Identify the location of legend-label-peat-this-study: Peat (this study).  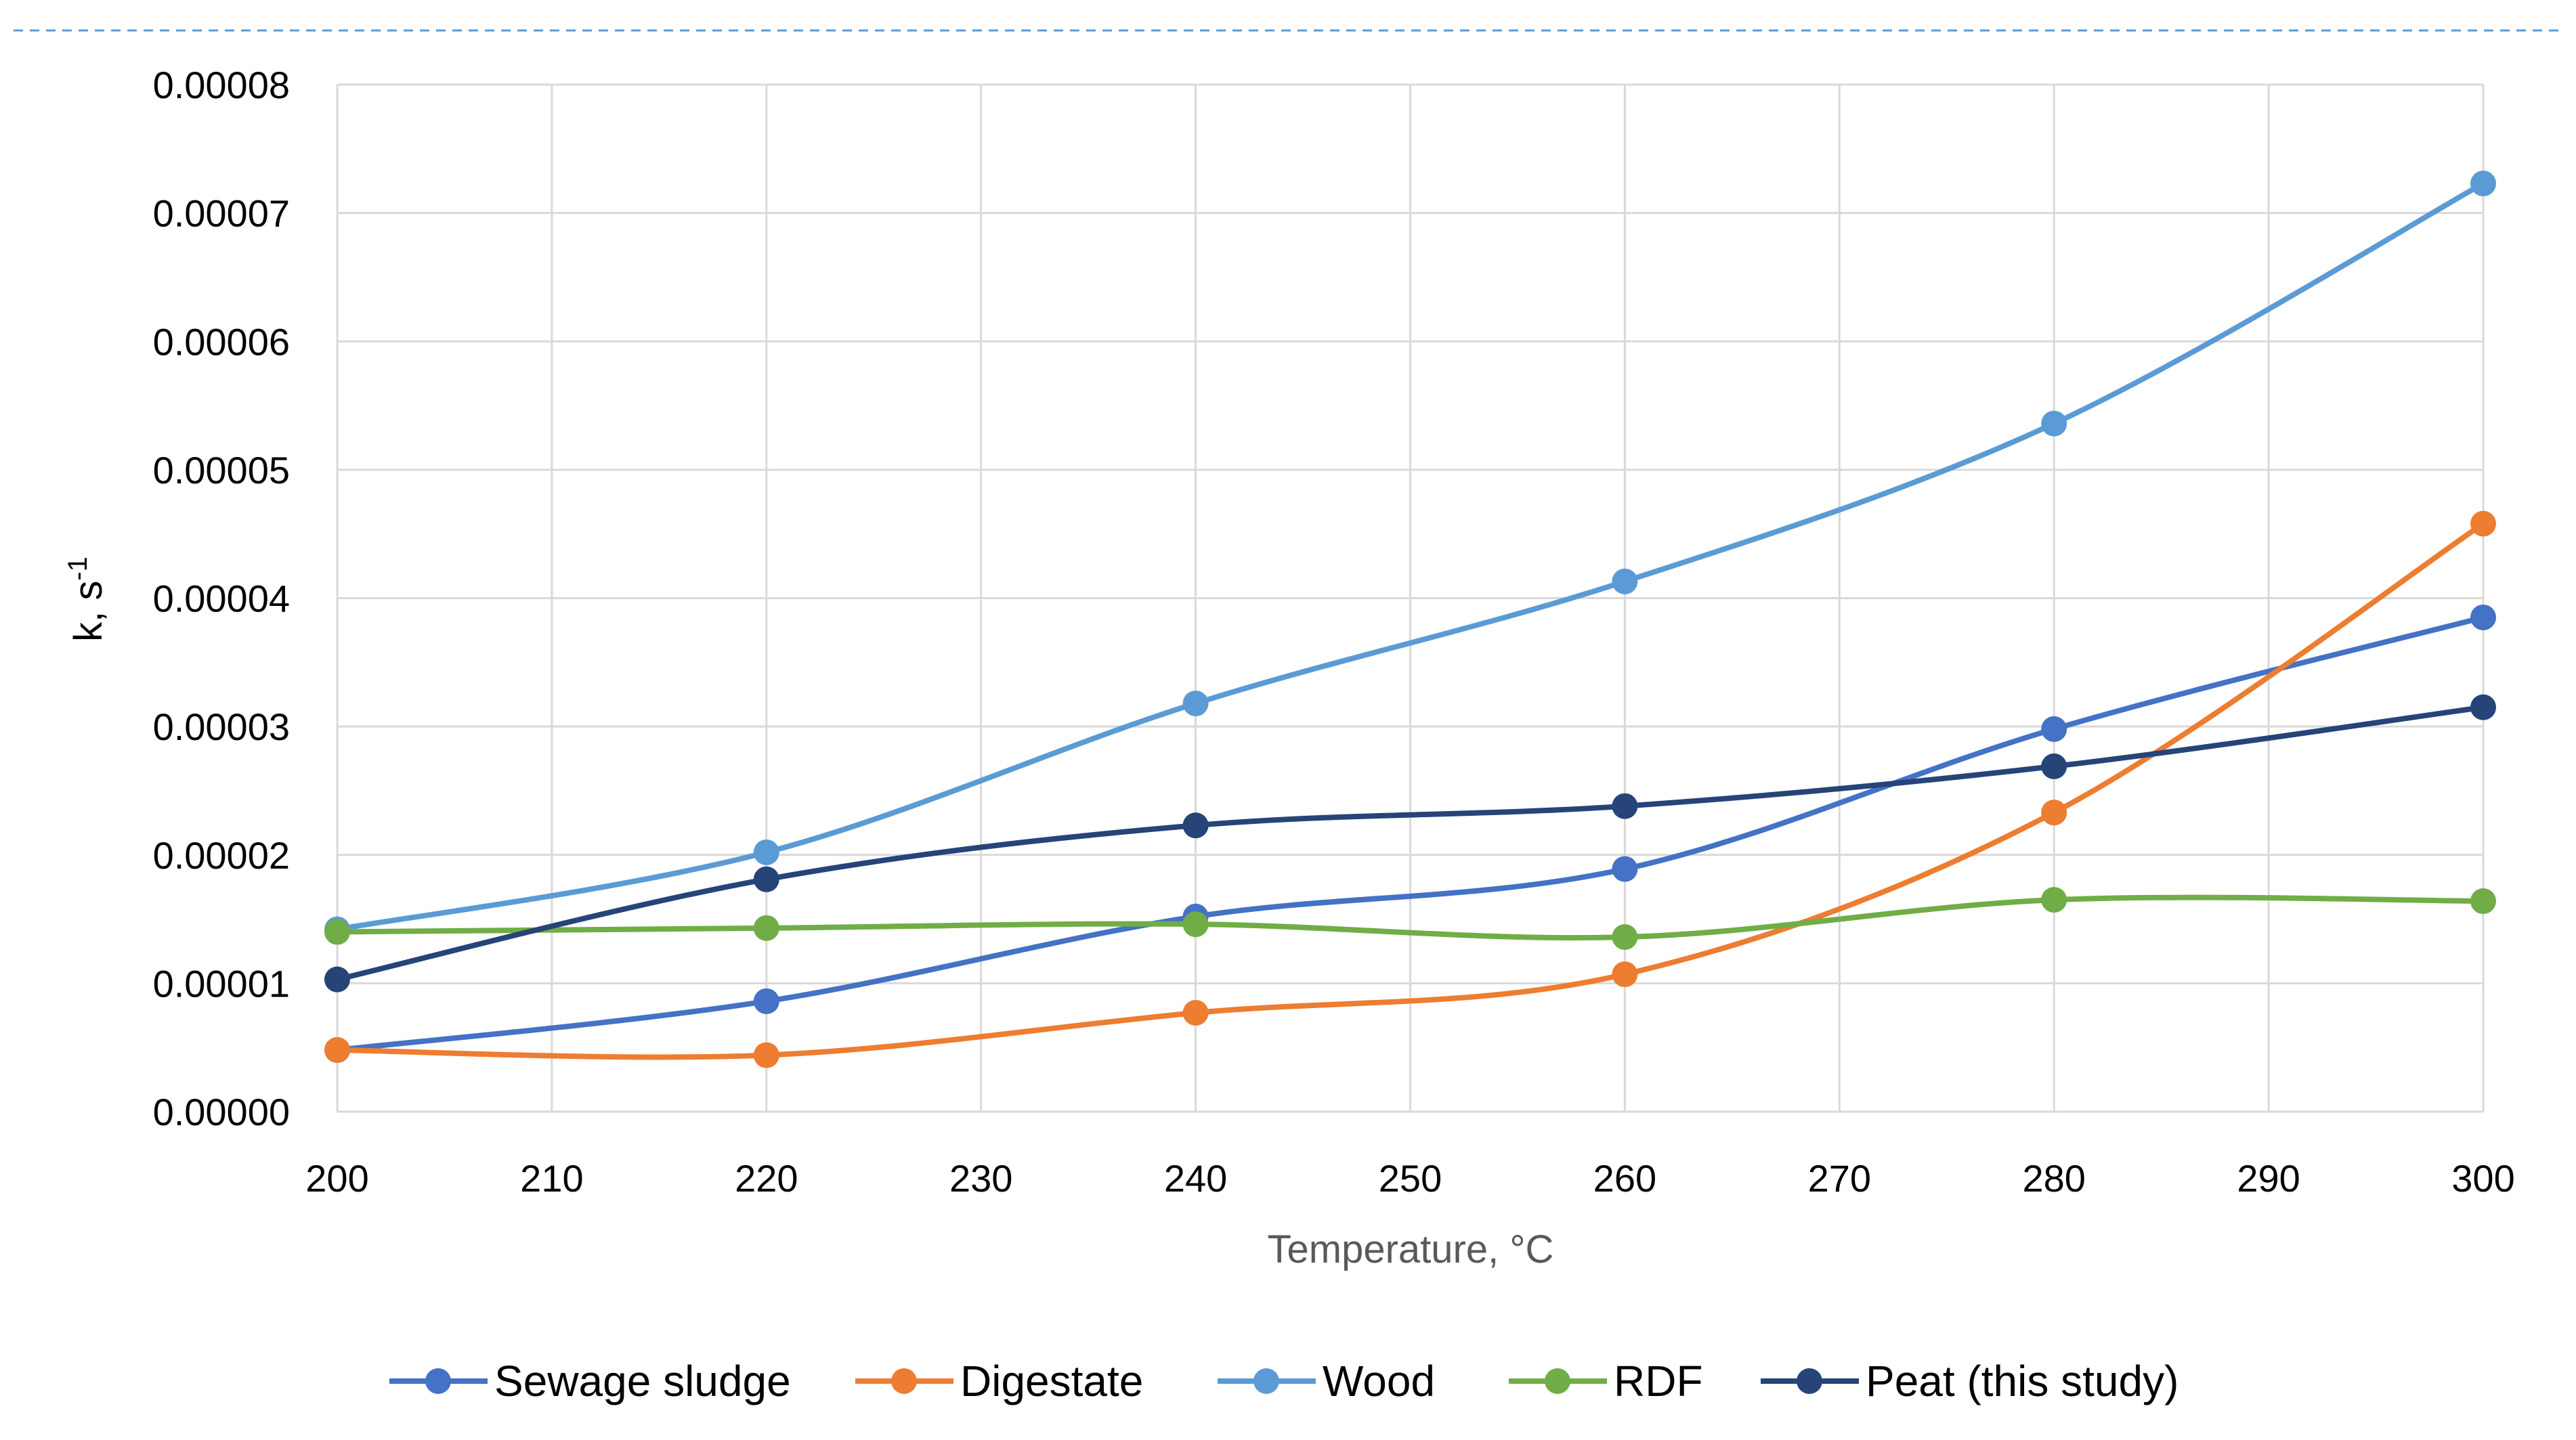
(2022, 1381).